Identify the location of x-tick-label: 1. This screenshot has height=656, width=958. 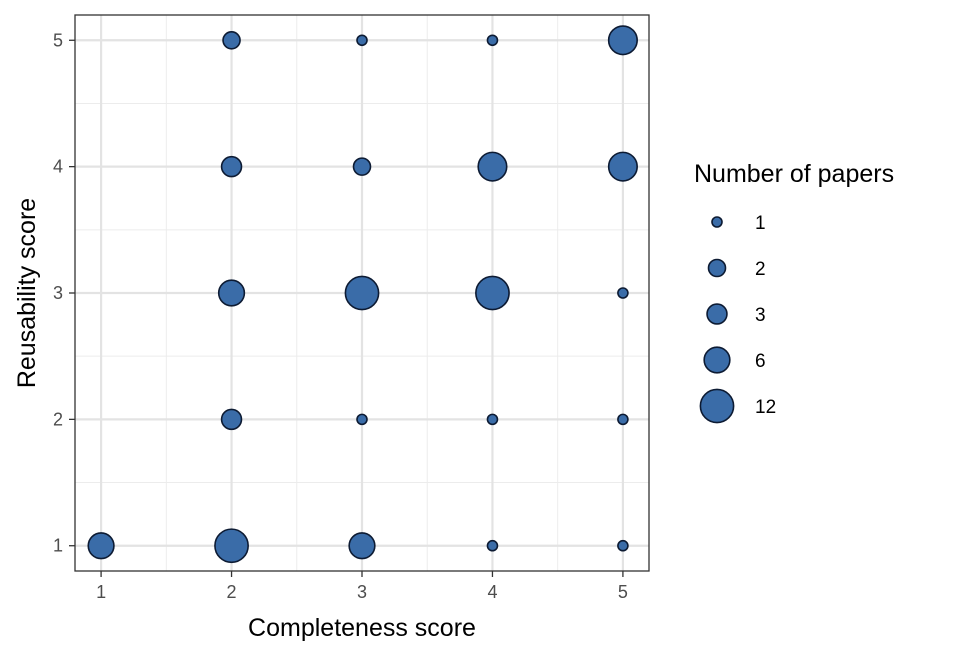
(101, 592).